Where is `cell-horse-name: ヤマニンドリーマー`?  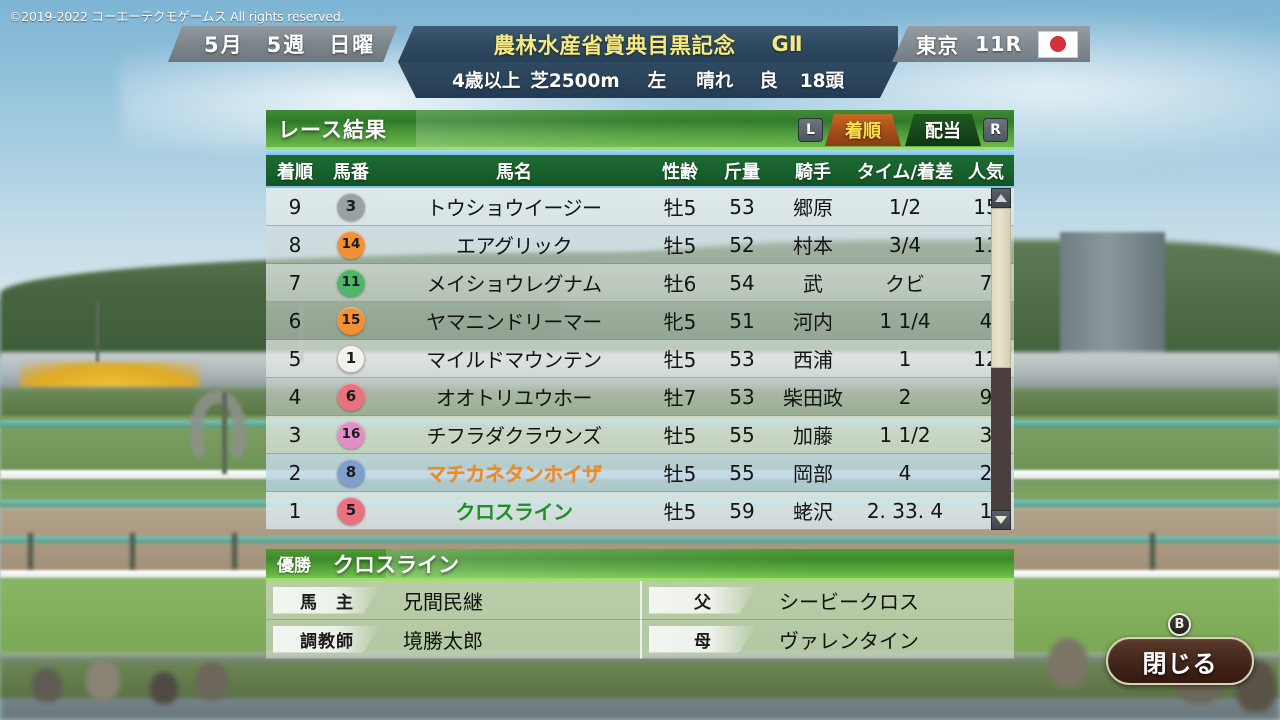 cell-horse-name: ヤマニンドリーマー is located at coordinates (514, 322).